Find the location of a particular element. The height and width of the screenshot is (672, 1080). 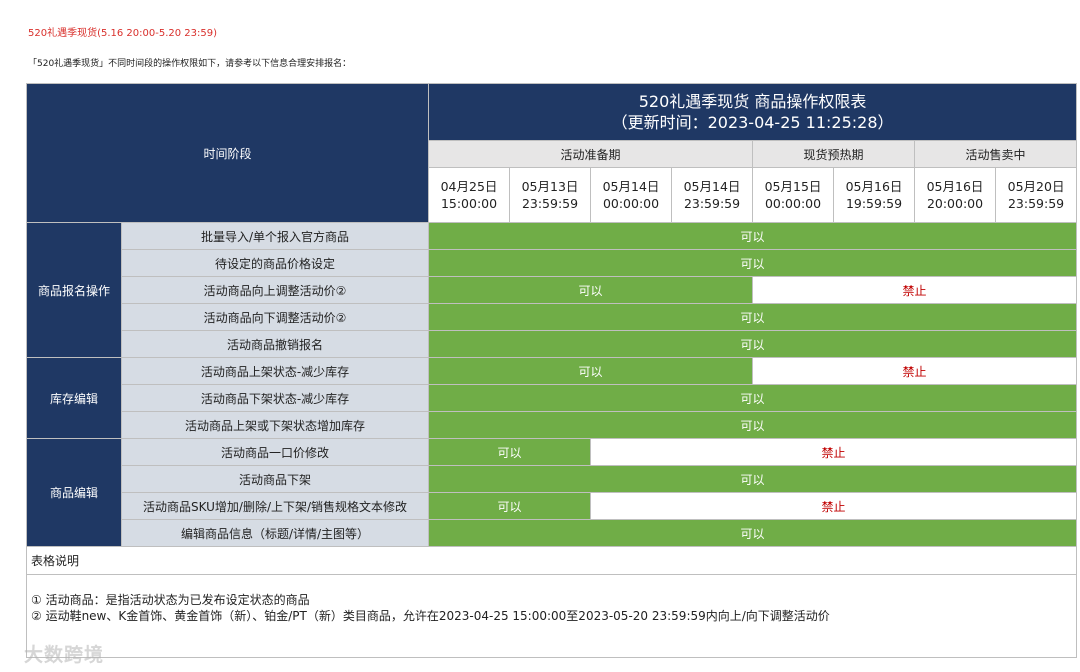

date-cell: 05月13日 23:59:59 is located at coordinates (550, 195).